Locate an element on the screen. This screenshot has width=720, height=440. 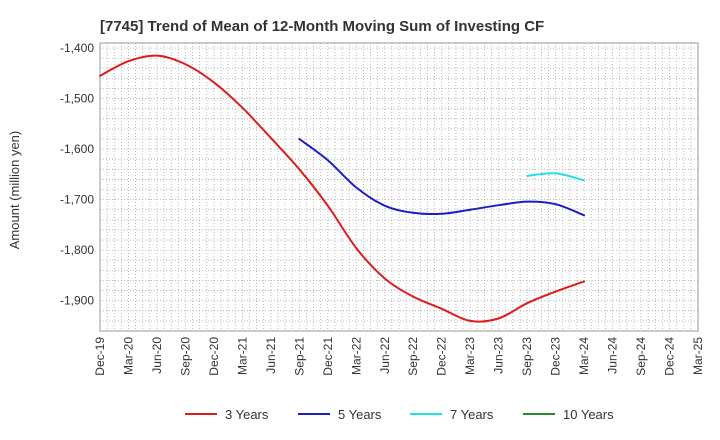
x-tick-label: Dec-19 is located at coordinates (100, 356).